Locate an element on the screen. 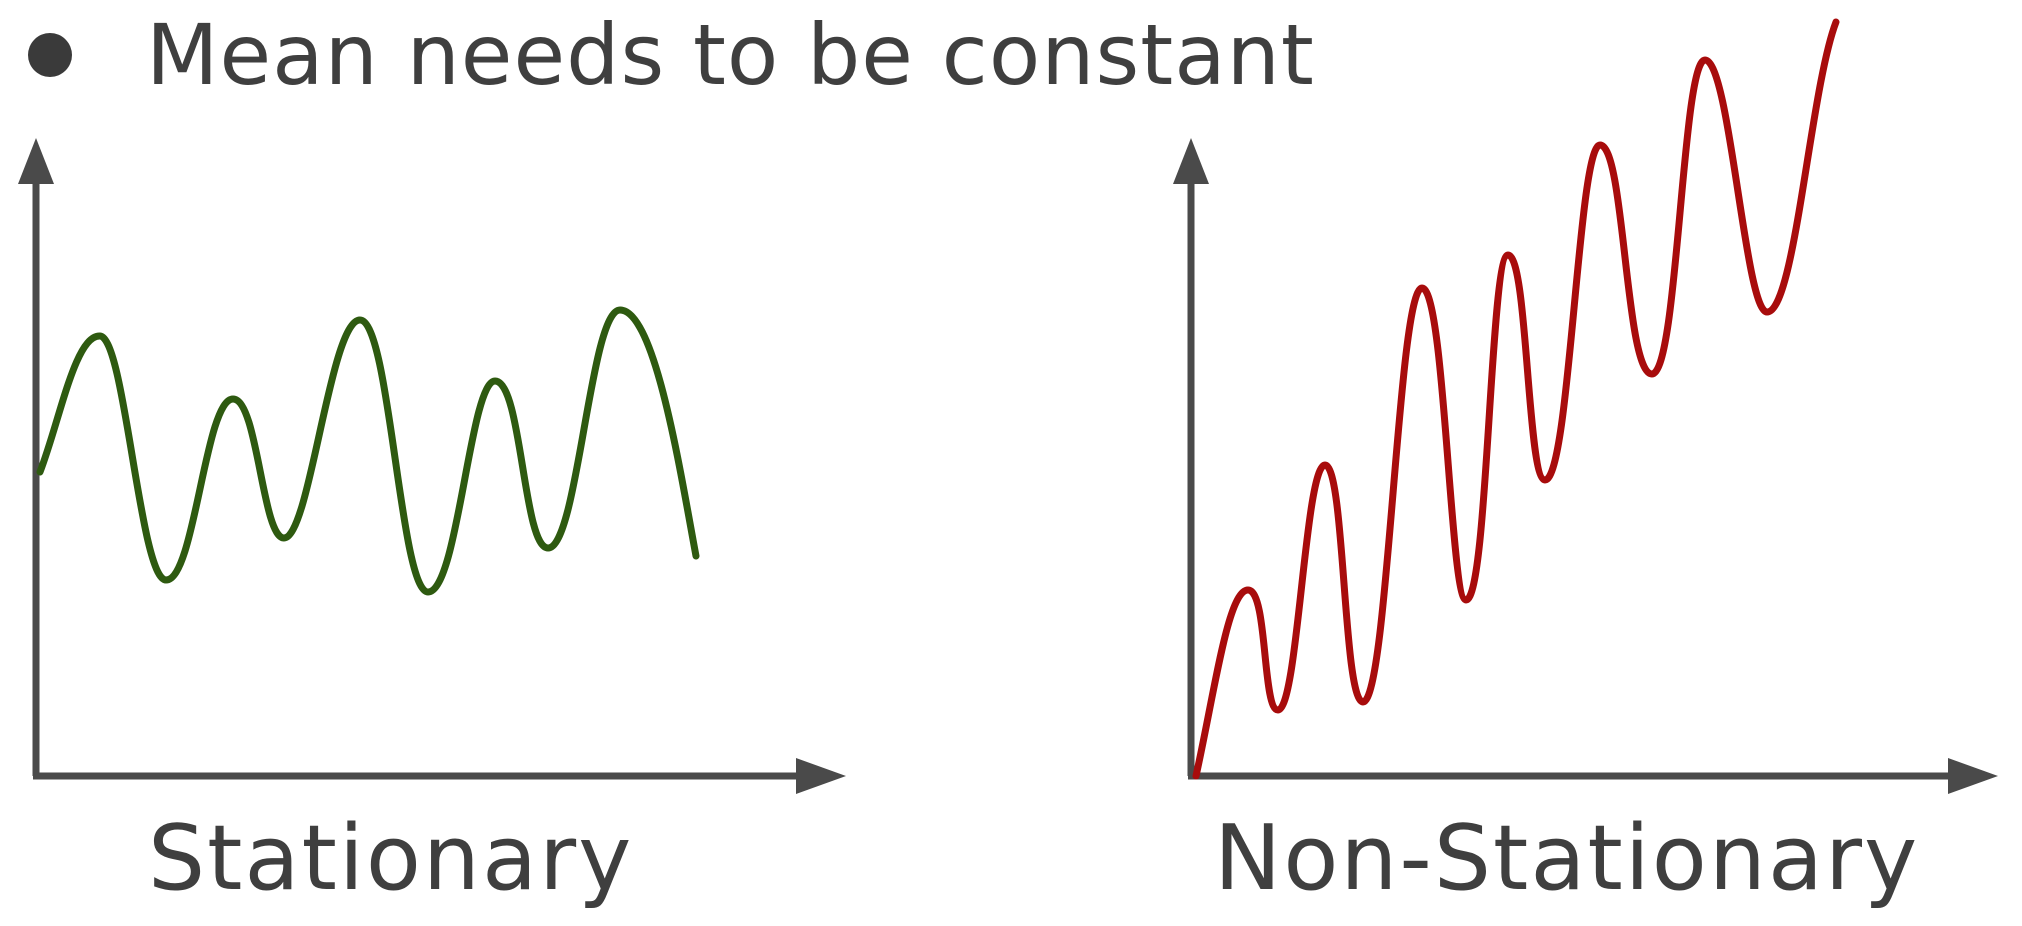 The height and width of the screenshot is (926, 2022). stationary-x-arrow-icon is located at coordinates (821, 776).